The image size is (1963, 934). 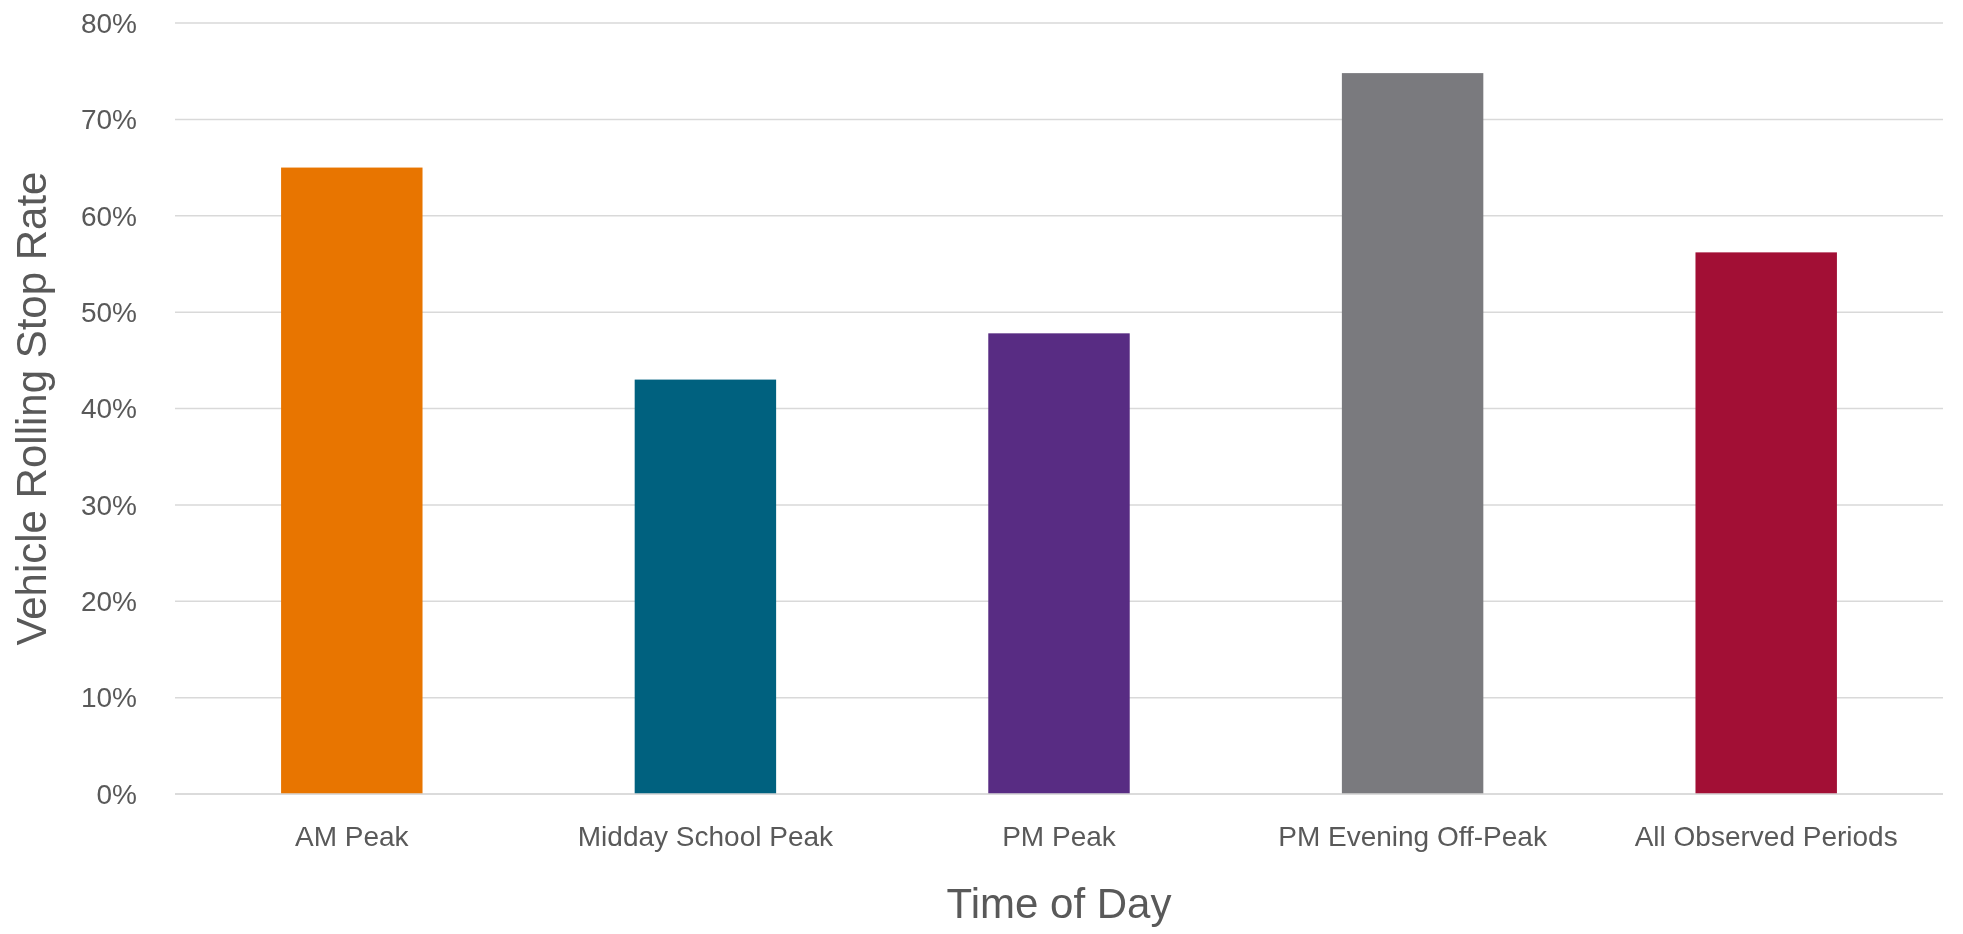 What do you see at coordinates (1413, 836) in the screenshot?
I see `x-tick-label: PM Evening Off-Peak` at bounding box center [1413, 836].